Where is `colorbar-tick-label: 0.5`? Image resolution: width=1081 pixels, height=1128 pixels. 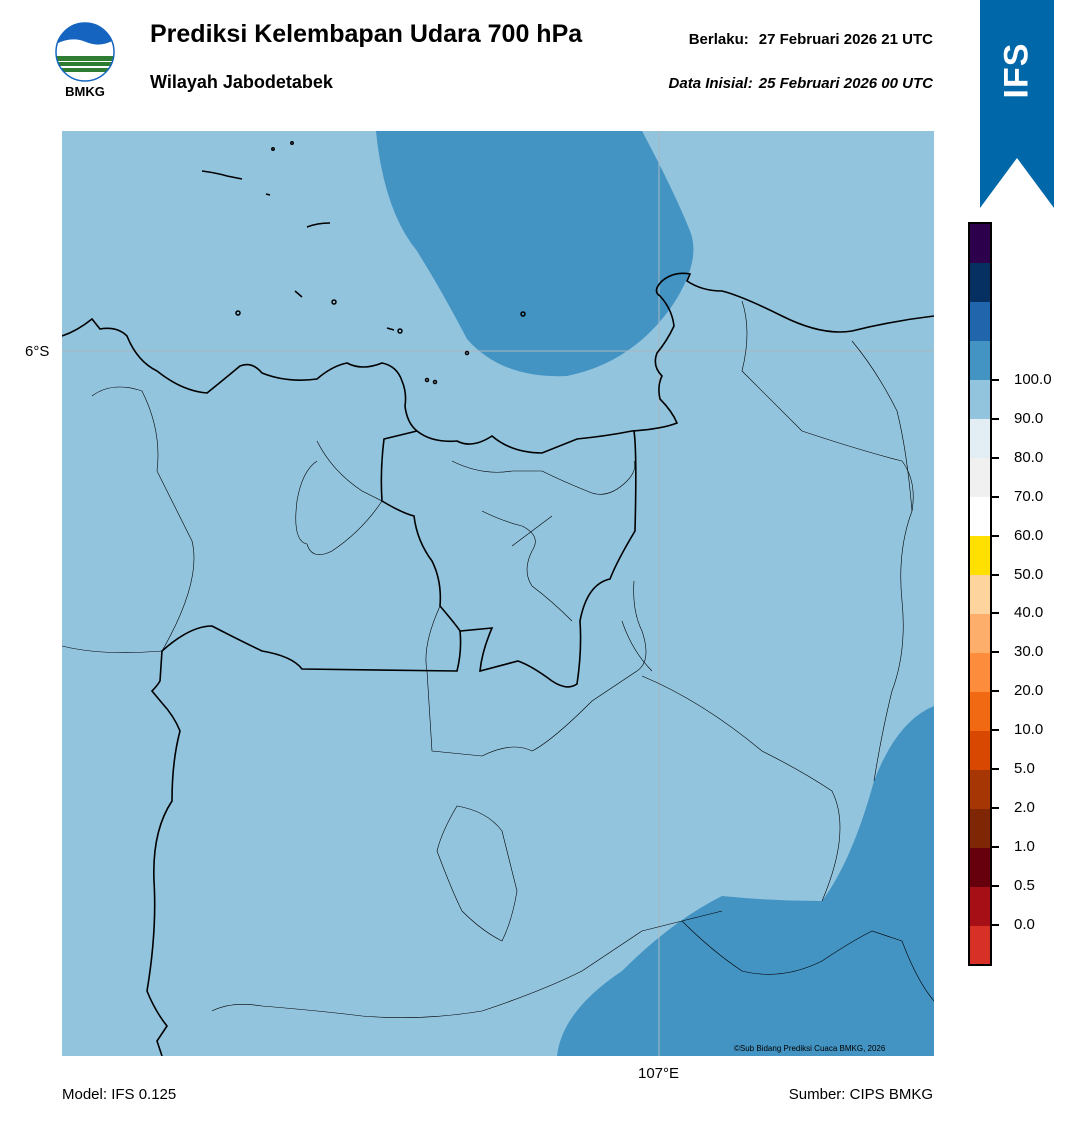
colorbar-tick-label: 0.5 is located at coordinates (1024, 886).